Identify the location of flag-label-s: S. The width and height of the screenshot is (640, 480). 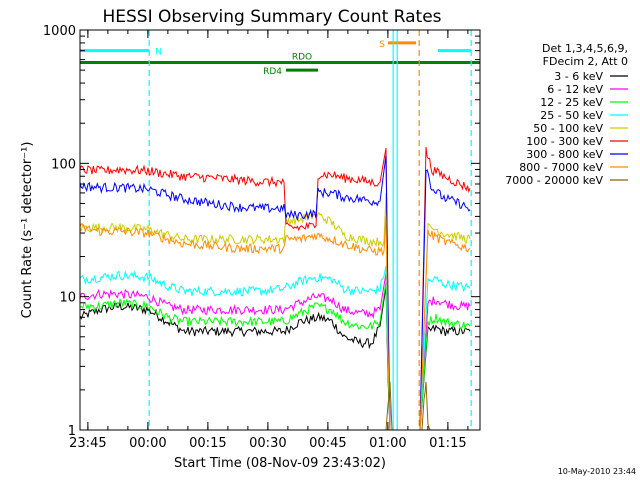
(382, 45).